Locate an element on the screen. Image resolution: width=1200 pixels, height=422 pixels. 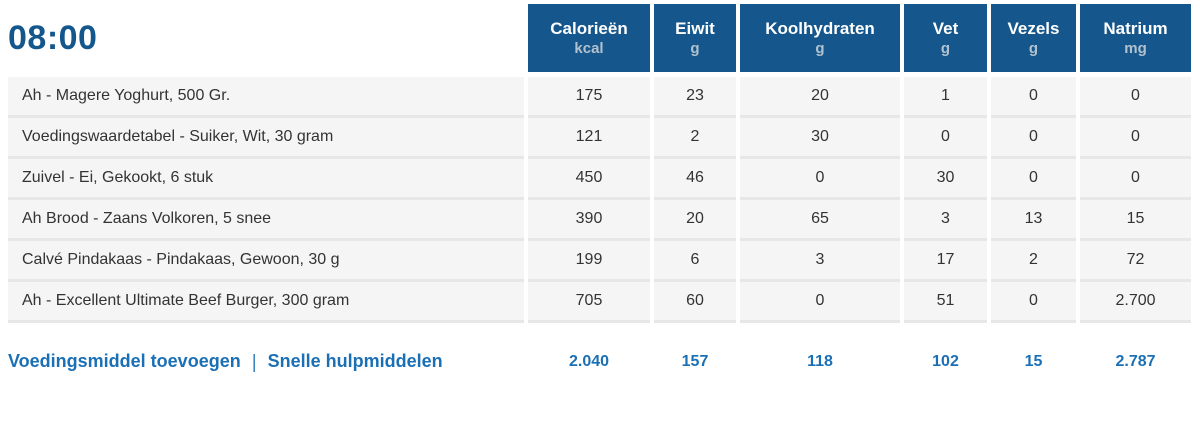
column-header-carbs: Koolhydraten g is located at coordinates (820, 38).